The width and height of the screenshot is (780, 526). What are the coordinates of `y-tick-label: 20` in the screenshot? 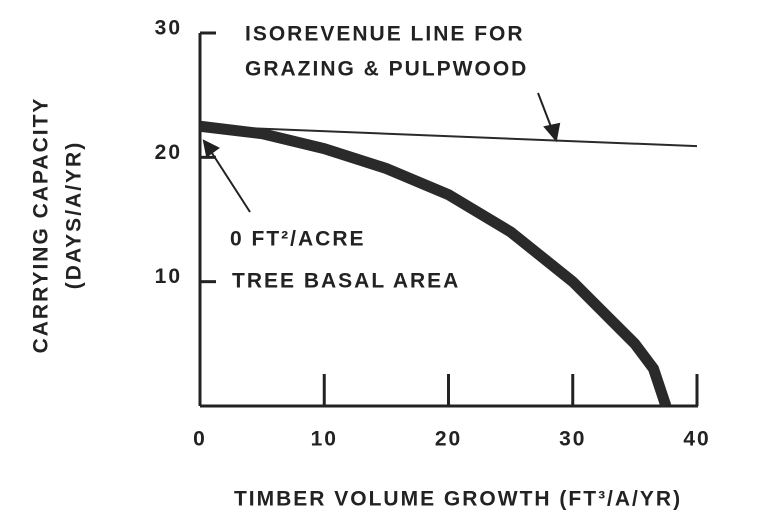 It's located at (168, 152).